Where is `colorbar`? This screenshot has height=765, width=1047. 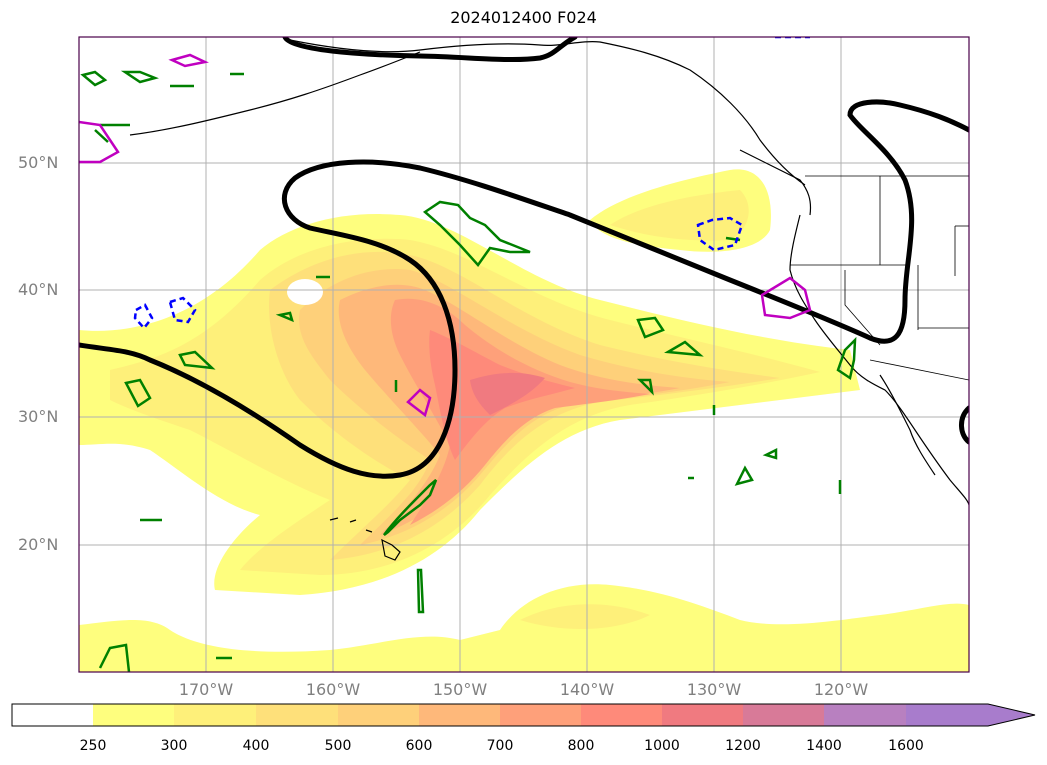
colorbar is located at coordinates (523, 715).